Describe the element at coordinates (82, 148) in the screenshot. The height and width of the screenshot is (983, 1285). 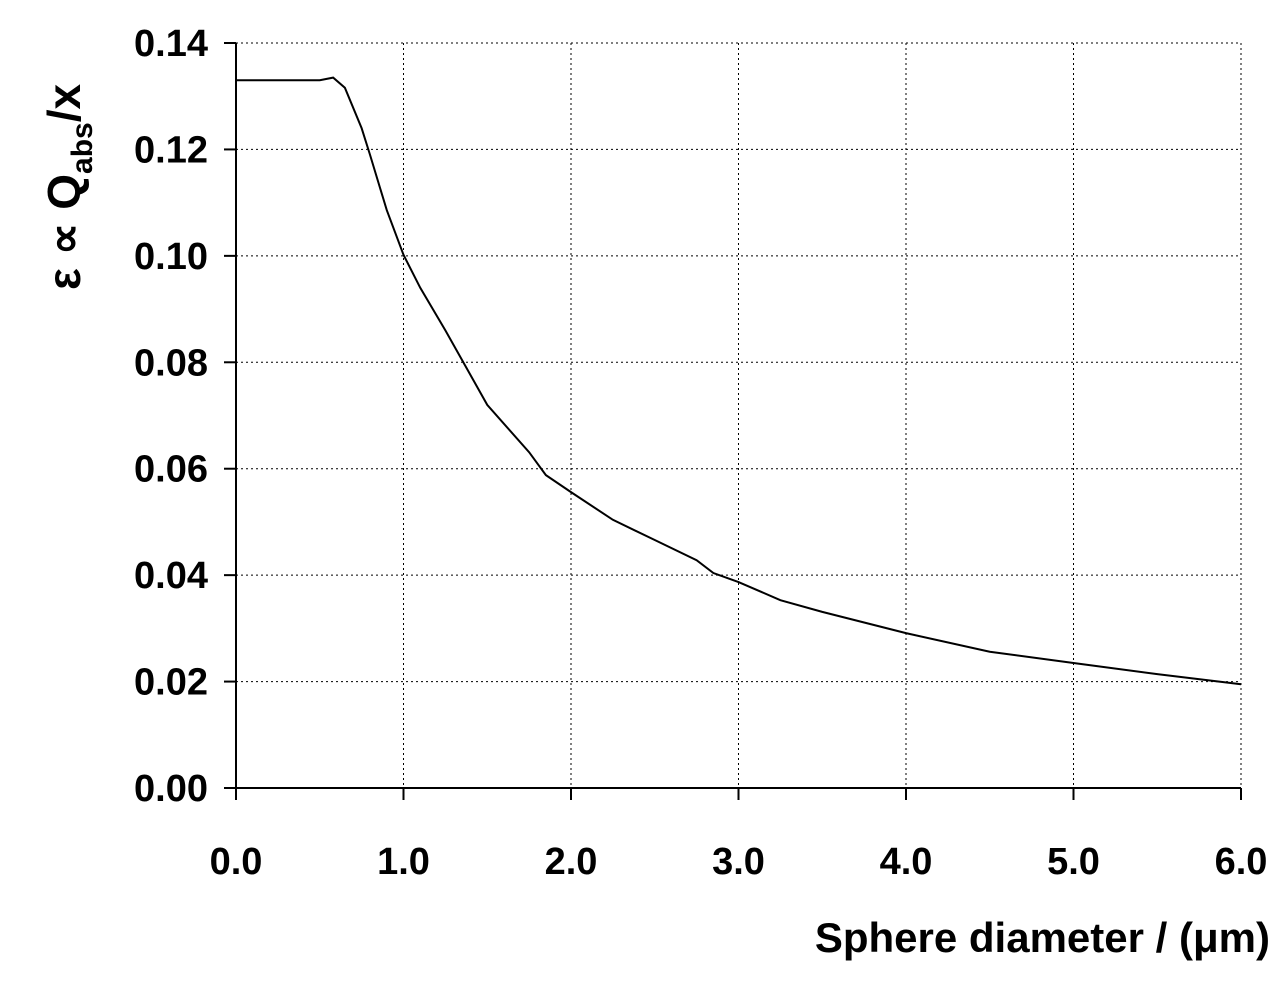
I see `y-axis-label-sub: abs` at that location.